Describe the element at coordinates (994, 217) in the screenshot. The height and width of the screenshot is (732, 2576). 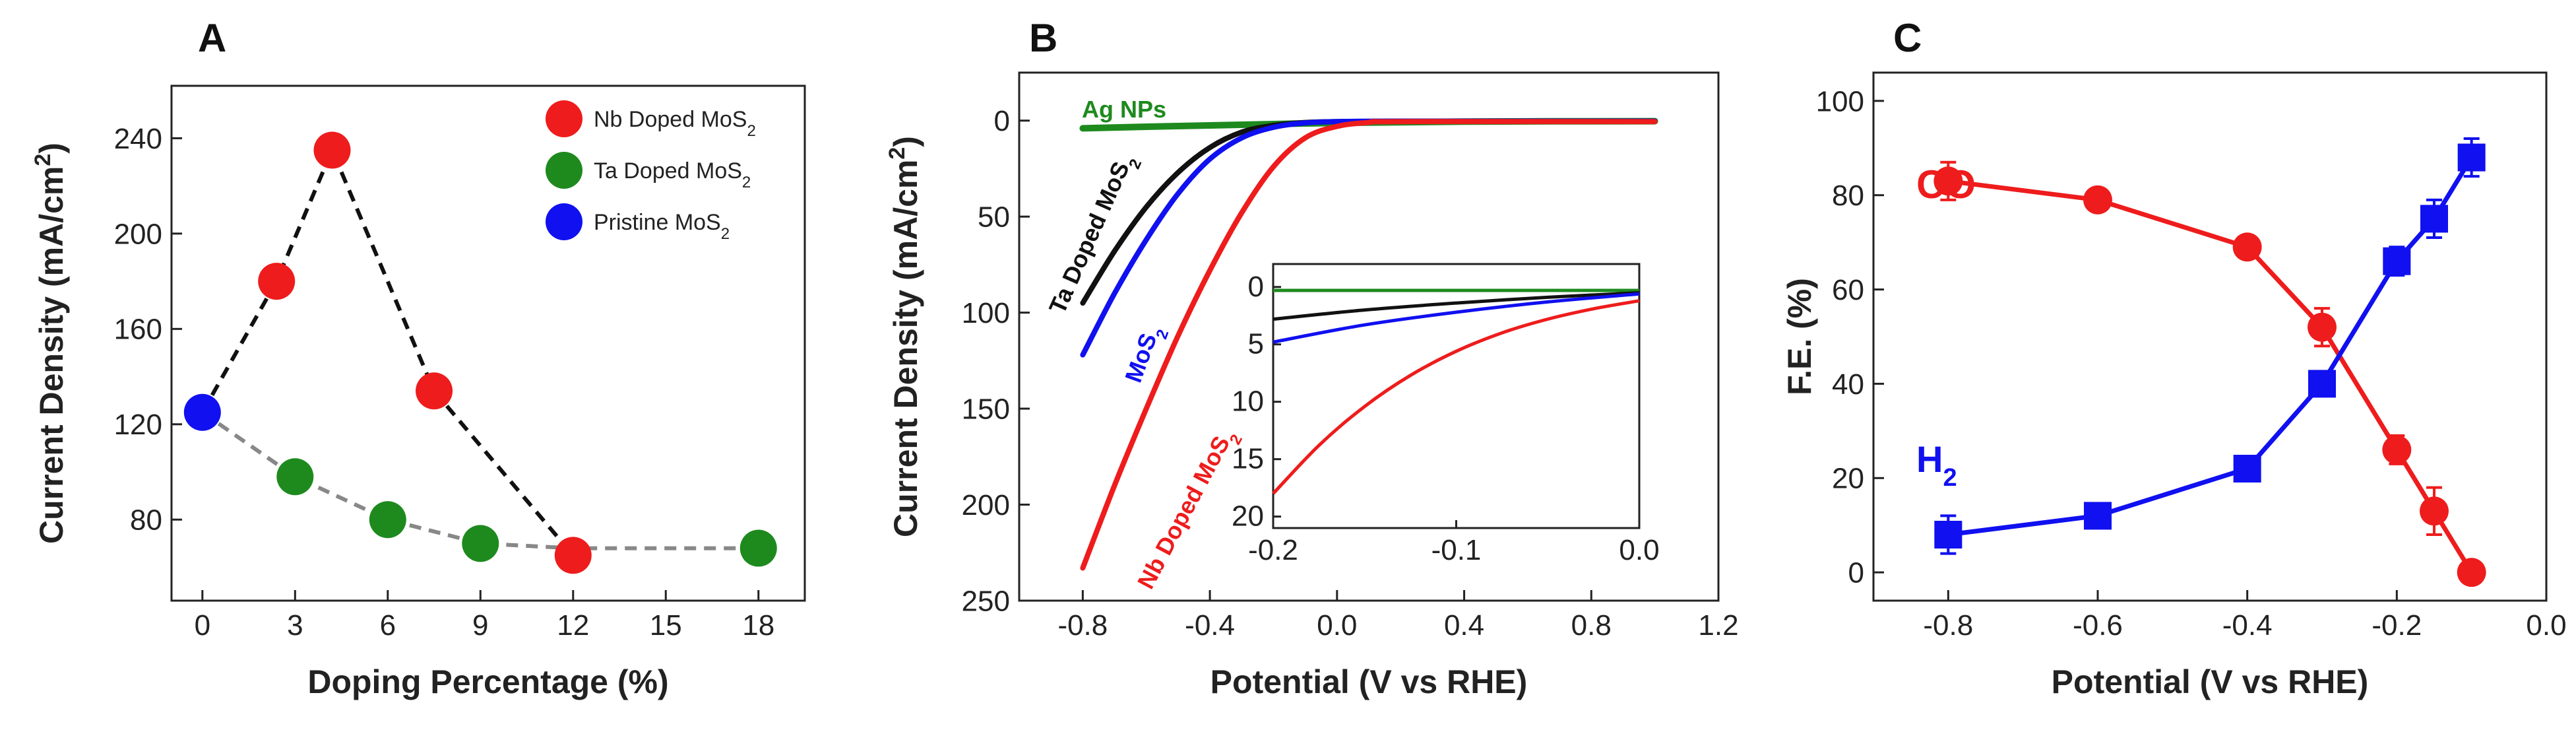
I see `panel-b-y-tick-label: 50` at that location.